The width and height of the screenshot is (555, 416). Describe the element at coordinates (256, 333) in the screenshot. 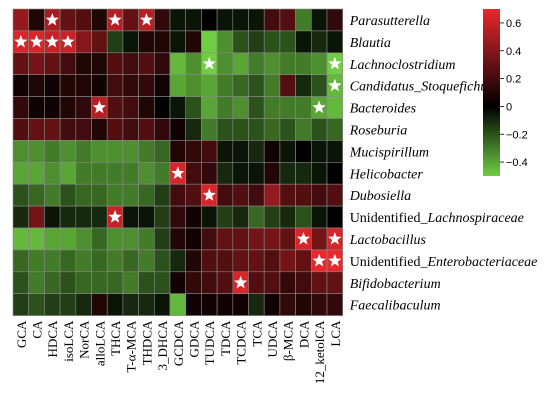

I see `column-label: TCA` at that location.